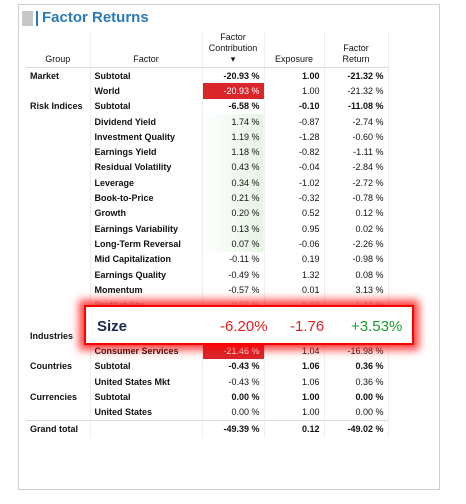 This screenshot has width=466, height=504. Describe the element at coordinates (233, 106) in the screenshot. I see `value-cell: -6.58 %` at that location.